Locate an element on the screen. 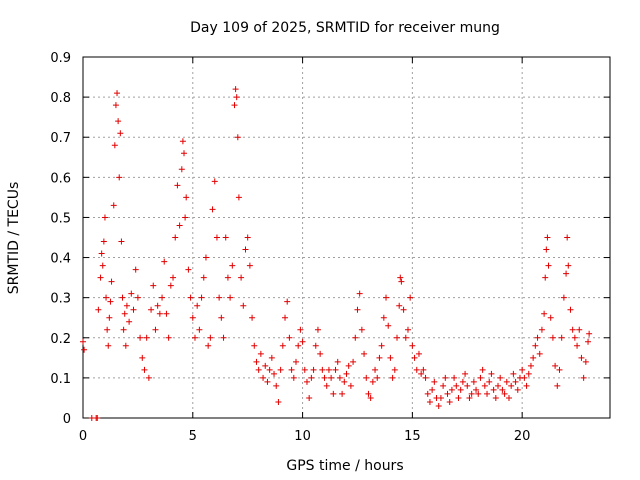 The image size is (640, 480). y-tick-label: 0.7 is located at coordinates (60, 138).